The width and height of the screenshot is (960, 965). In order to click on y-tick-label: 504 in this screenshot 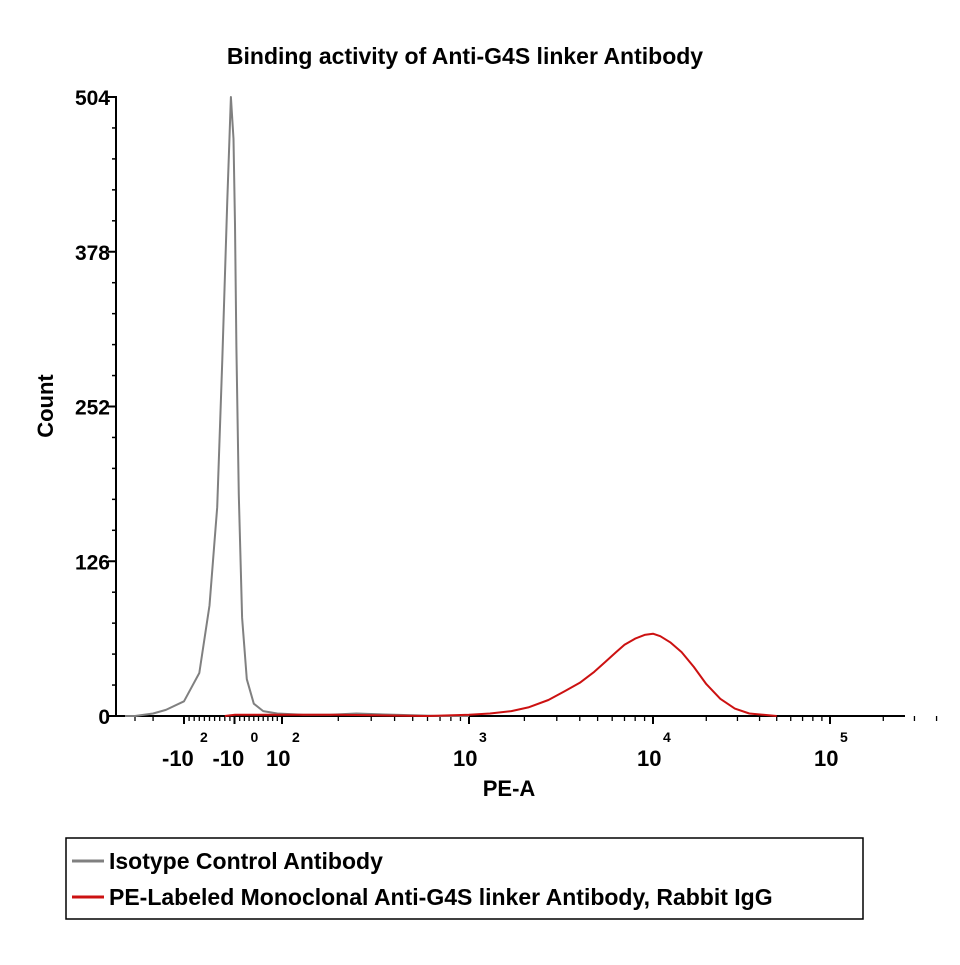, I will do `click(92, 98)`.